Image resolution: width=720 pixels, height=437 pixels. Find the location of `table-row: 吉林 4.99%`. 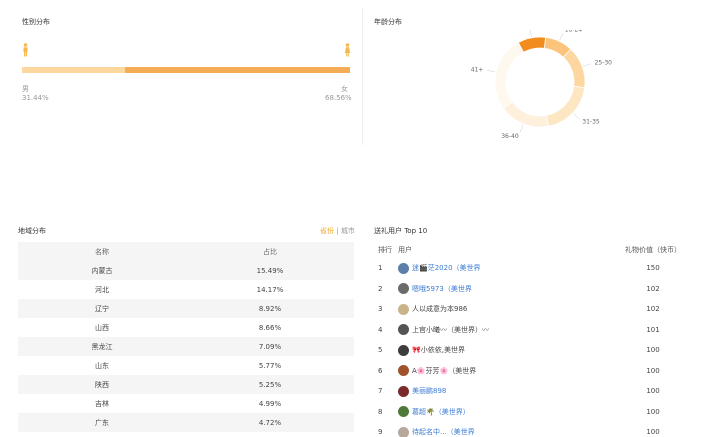

table-row: 吉林 4.99% is located at coordinates (186, 403).